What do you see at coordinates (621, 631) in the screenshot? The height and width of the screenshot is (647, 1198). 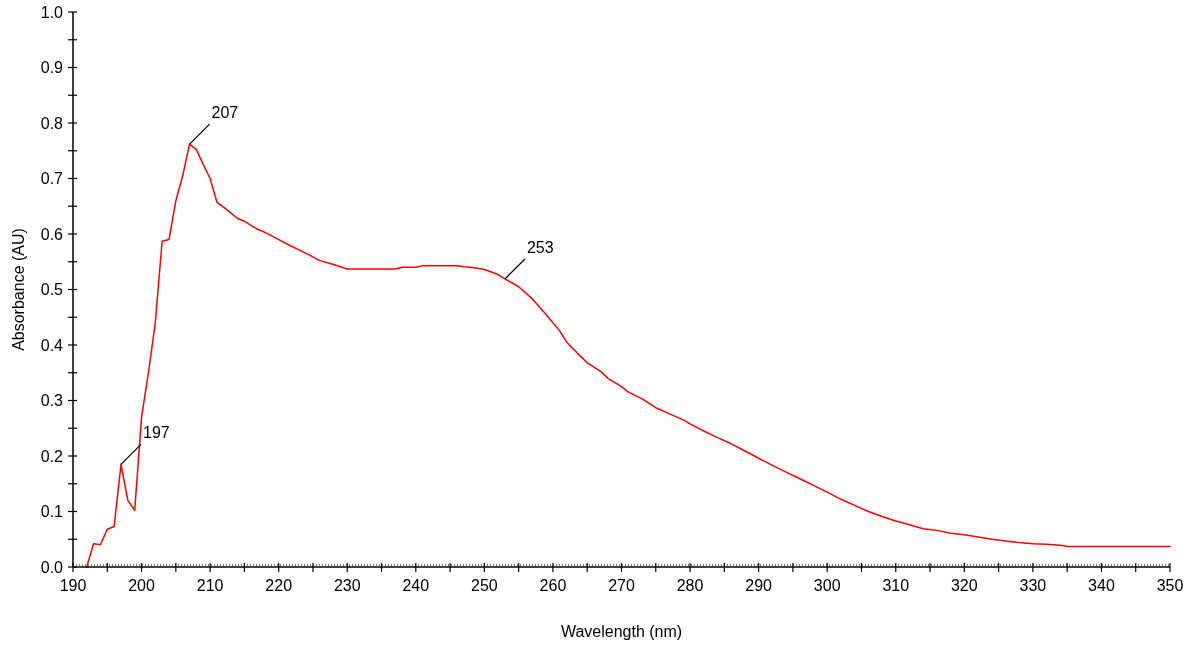 I see `x-axis-title: Wavelength (nm)` at bounding box center [621, 631].